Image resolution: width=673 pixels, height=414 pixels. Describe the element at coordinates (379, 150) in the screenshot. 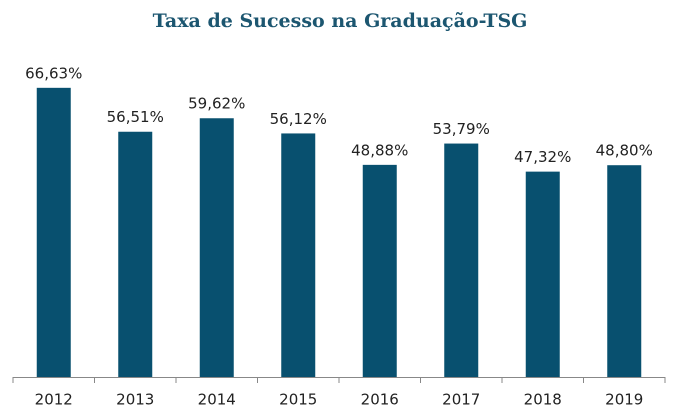

I see `data-label: 48,88%` at that location.